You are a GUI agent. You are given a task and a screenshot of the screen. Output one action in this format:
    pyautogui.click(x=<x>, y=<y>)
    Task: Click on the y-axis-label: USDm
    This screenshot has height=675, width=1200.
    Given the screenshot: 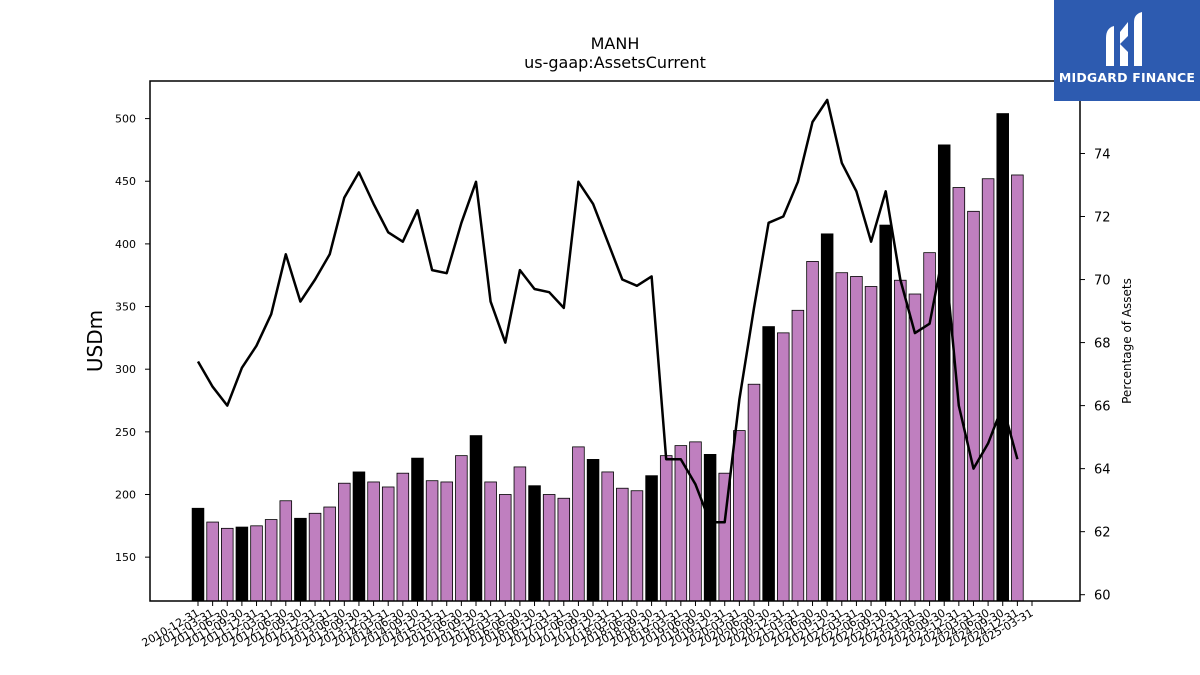 What is the action you would take?
    pyautogui.click(x=95, y=341)
    